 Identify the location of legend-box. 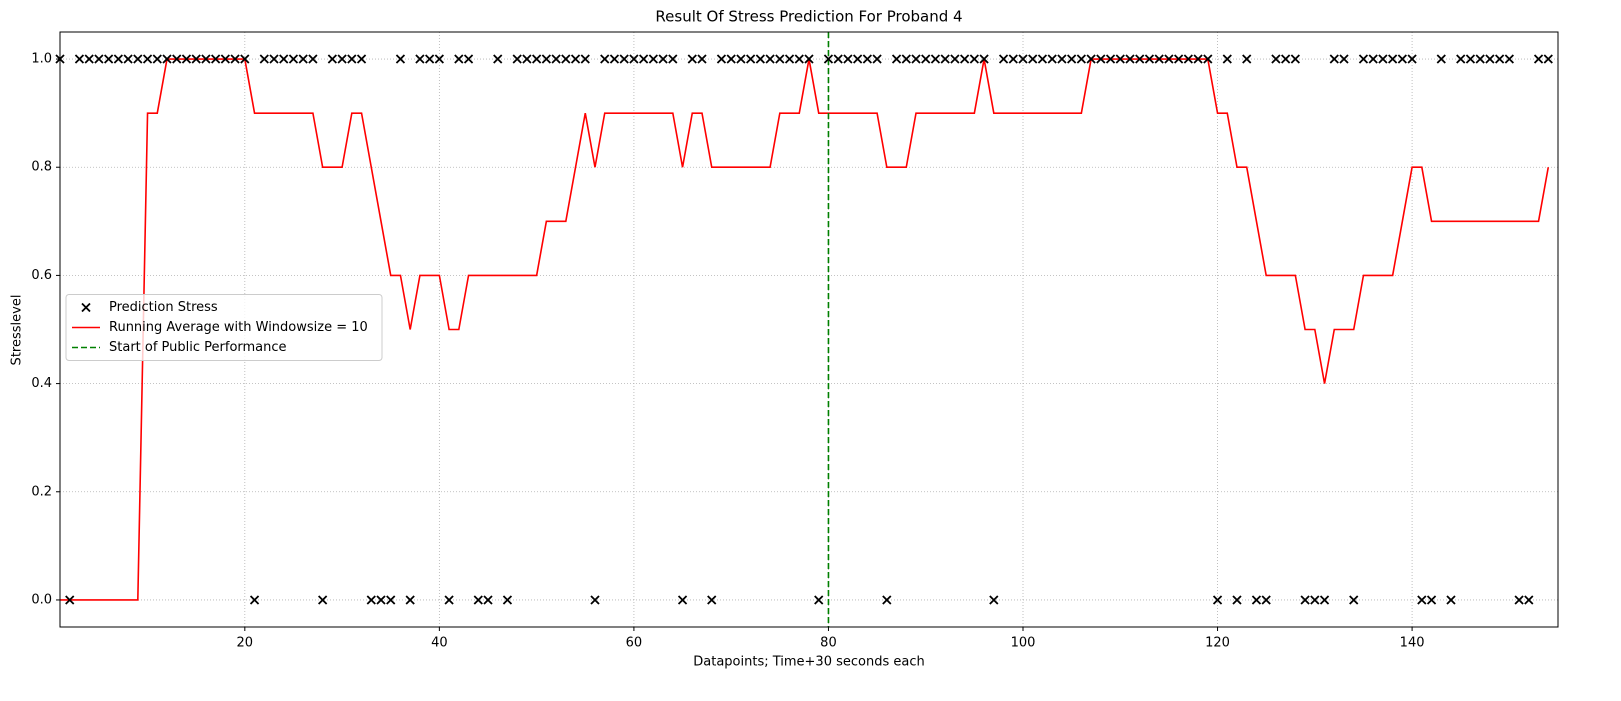
(224, 327).